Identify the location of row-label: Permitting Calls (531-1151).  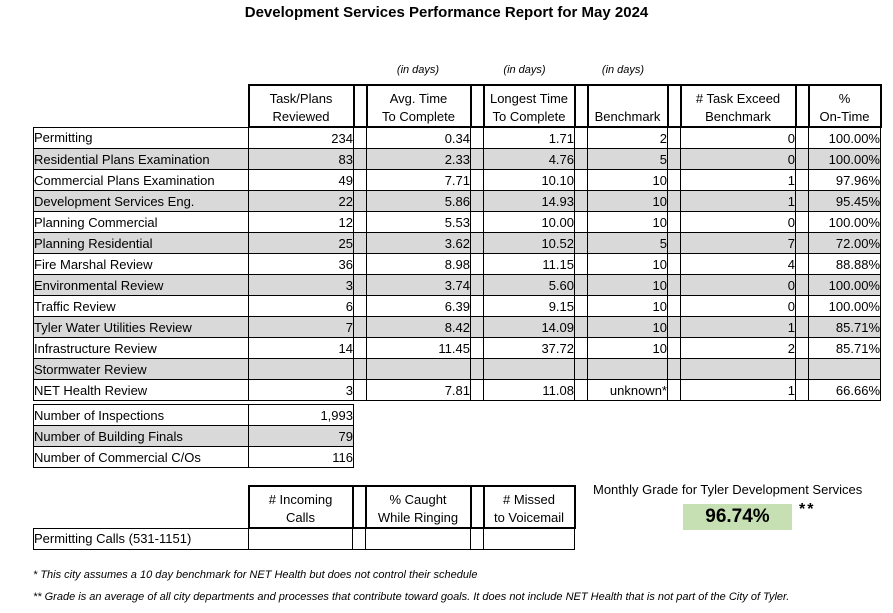
(141, 538).